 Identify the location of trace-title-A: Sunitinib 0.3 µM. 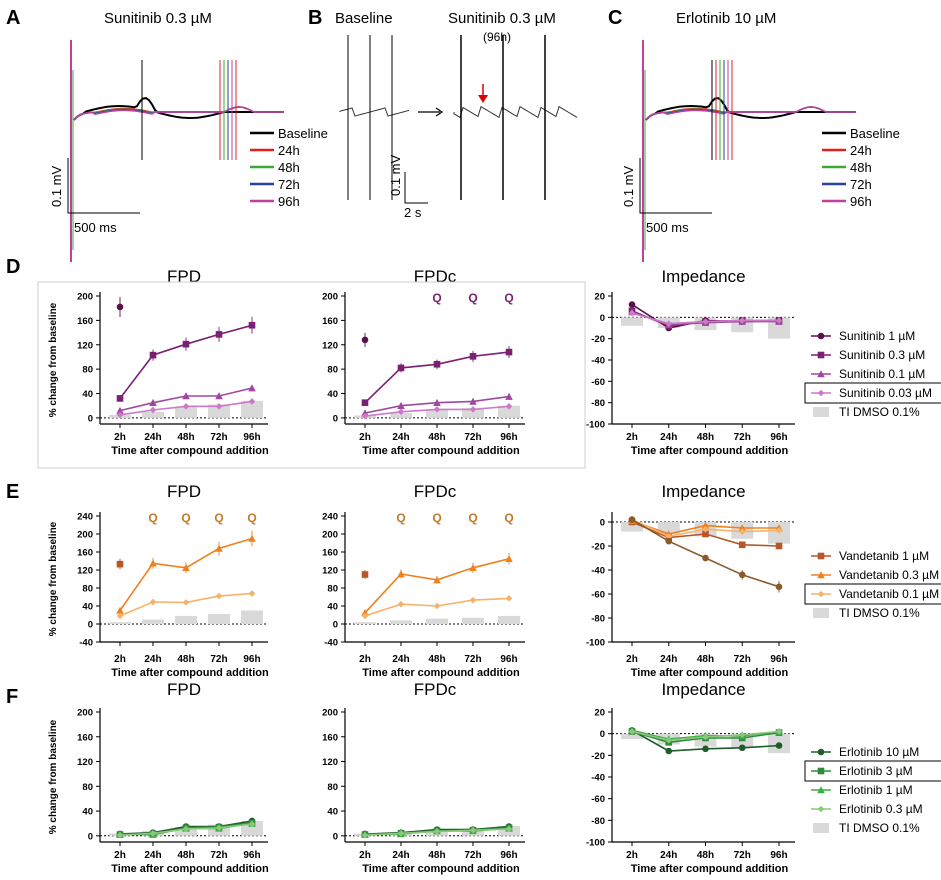
(158, 18).